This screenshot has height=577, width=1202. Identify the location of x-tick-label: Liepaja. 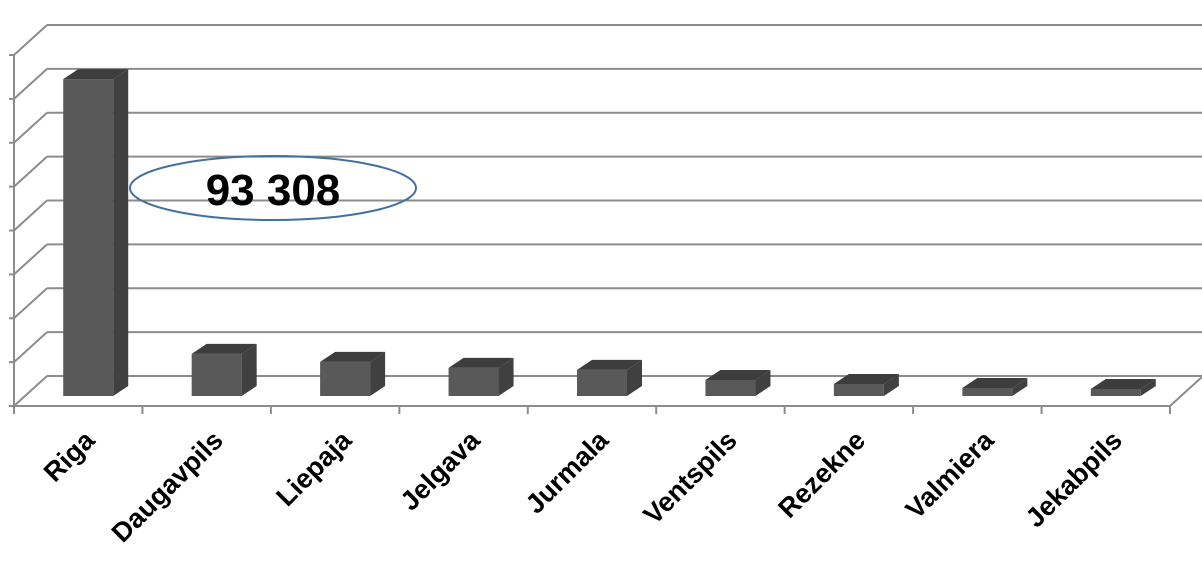
(314, 468).